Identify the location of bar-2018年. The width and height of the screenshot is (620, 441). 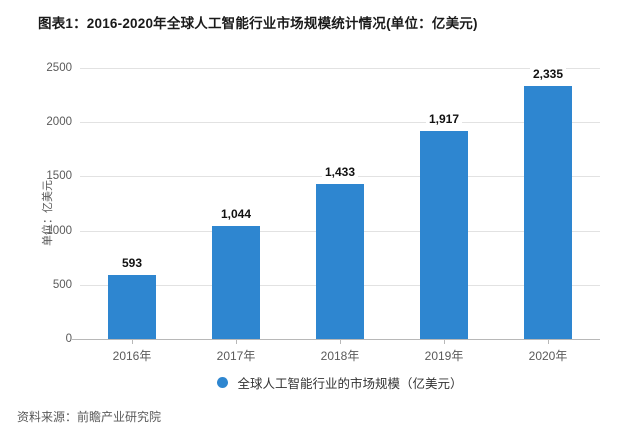
(340, 261).